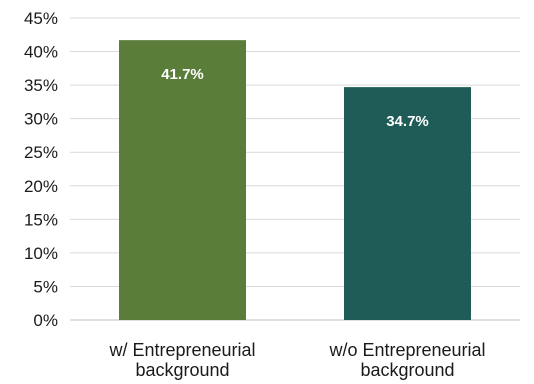 The image size is (534, 384). What do you see at coordinates (41, 119) in the screenshot?
I see `y-tick-label: 30%` at bounding box center [41, 119].